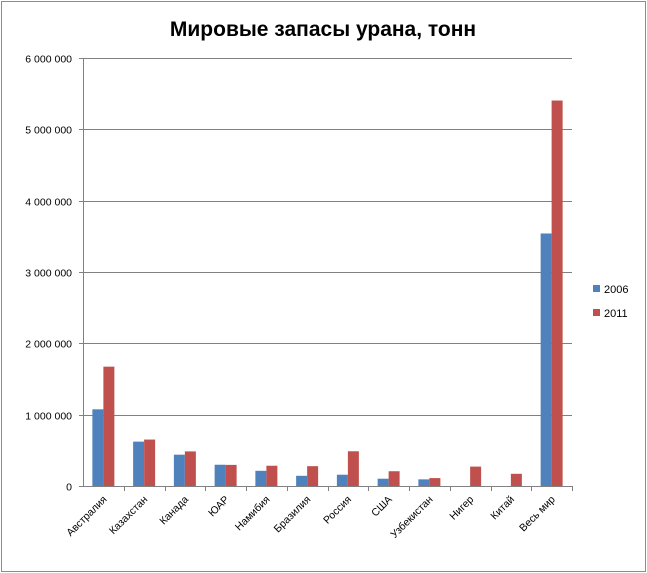 This screenshot has height=573, width=647. Describe the element at coordinates (48, 345) in the screenshot. I see `y-tick-label: 2 000 000` at that location.